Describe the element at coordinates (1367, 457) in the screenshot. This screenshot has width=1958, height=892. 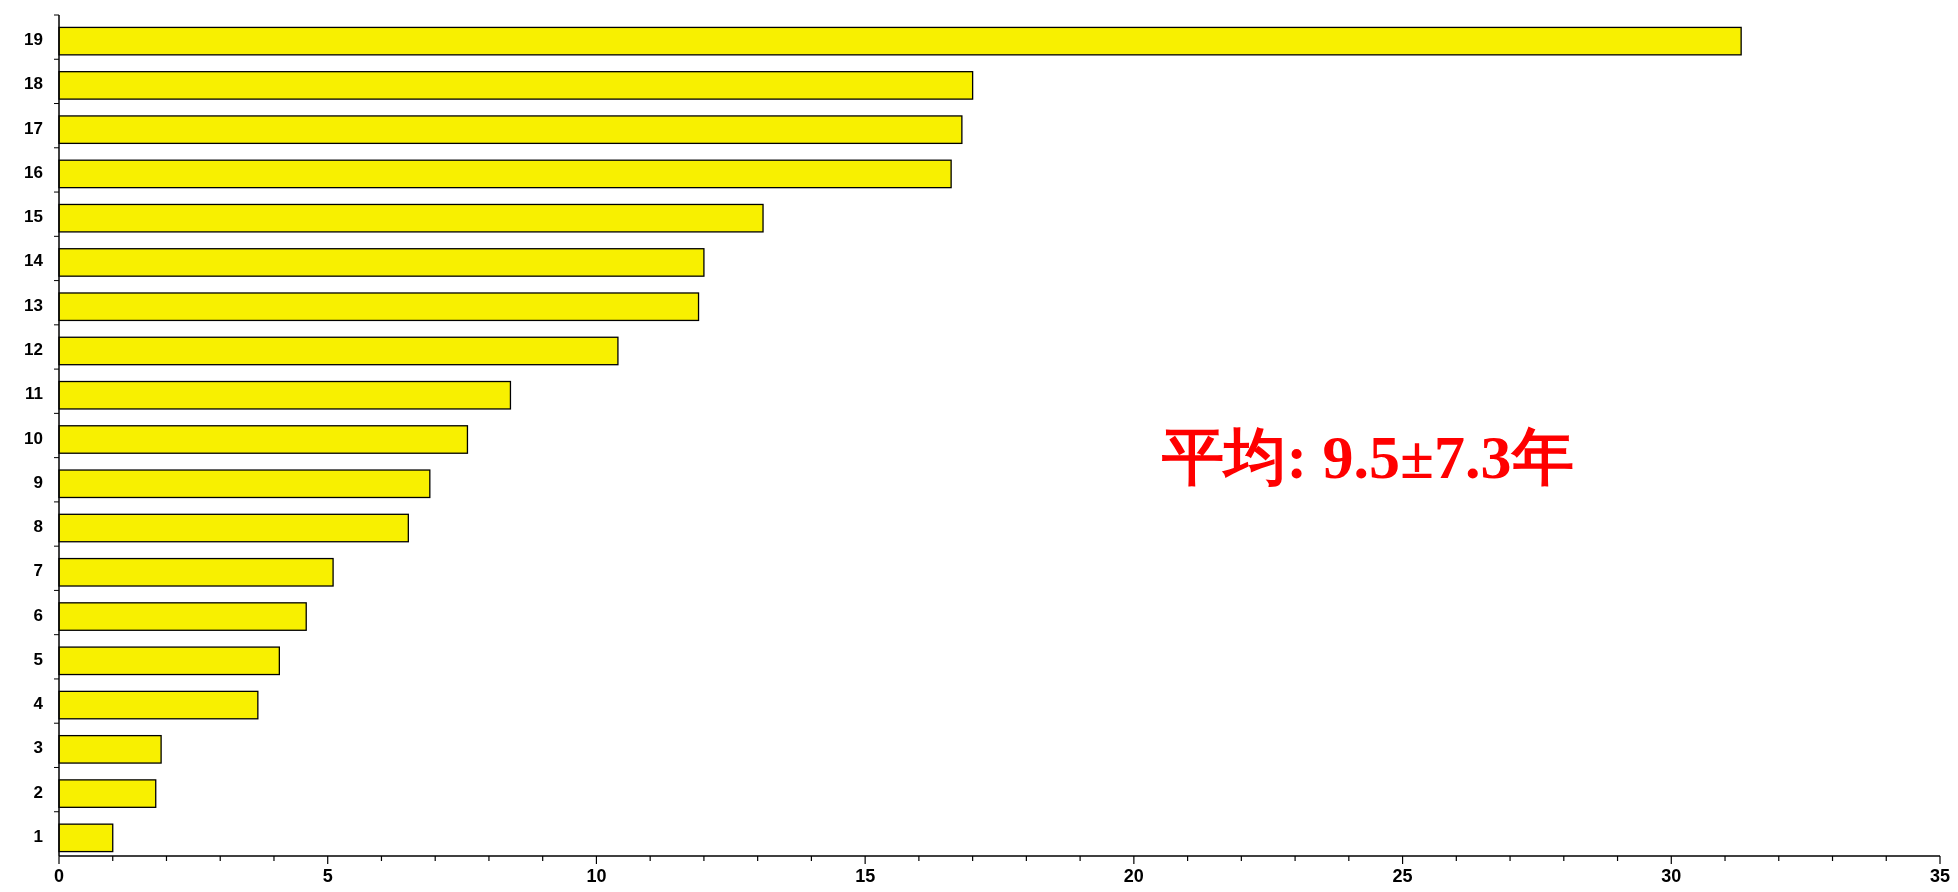
I see `annotation: 平均: 9.5±7.3年` at that location.